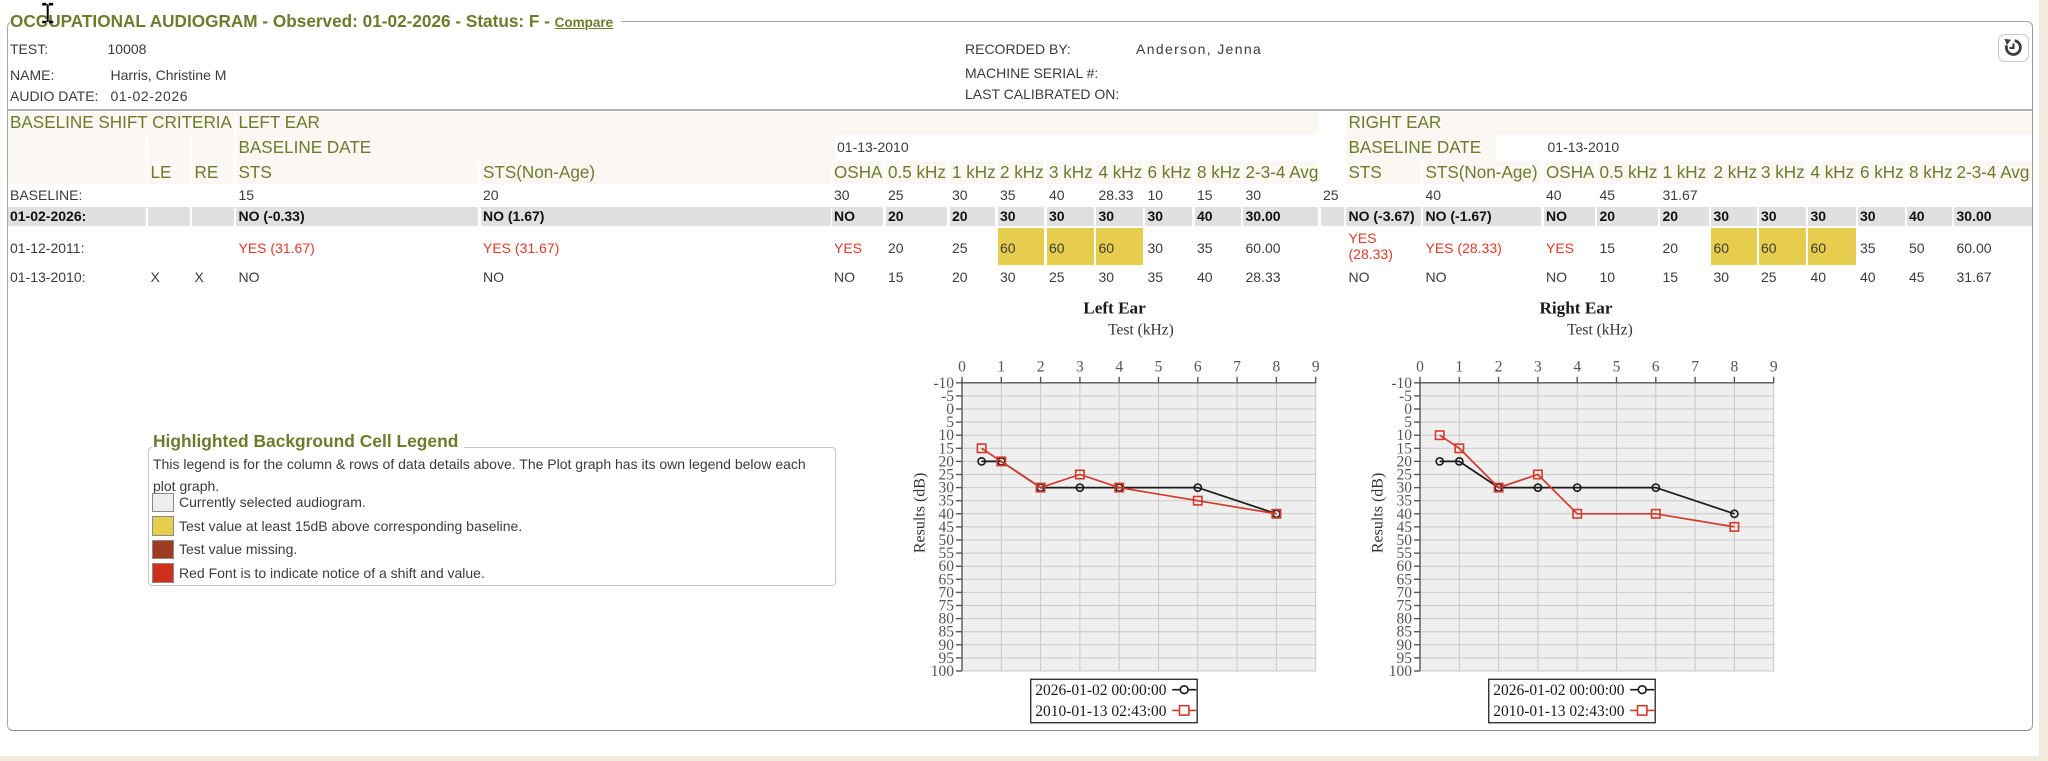  What do you see at coordinates (1575, 308) in the screenshot?
I see `svg-text: Right Ear` at bounding box center [1575, 308].